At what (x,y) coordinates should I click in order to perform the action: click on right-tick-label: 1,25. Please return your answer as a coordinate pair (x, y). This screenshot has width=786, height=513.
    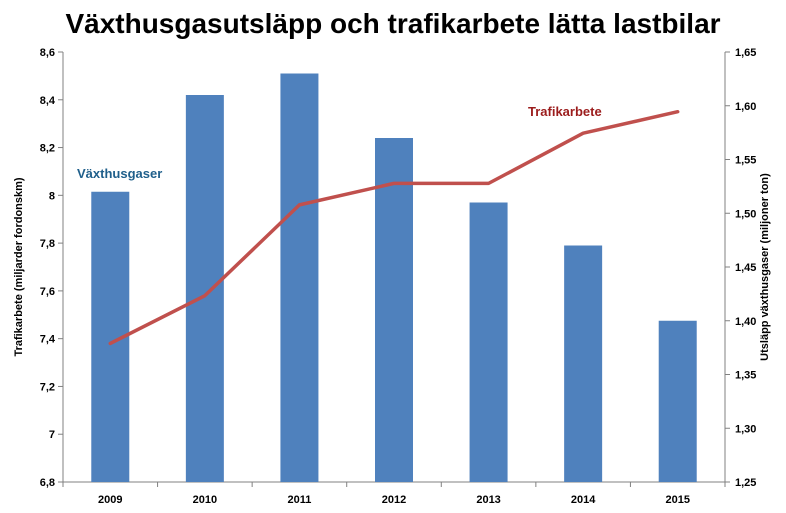
    Looking at the image, I should click on (745, 483).